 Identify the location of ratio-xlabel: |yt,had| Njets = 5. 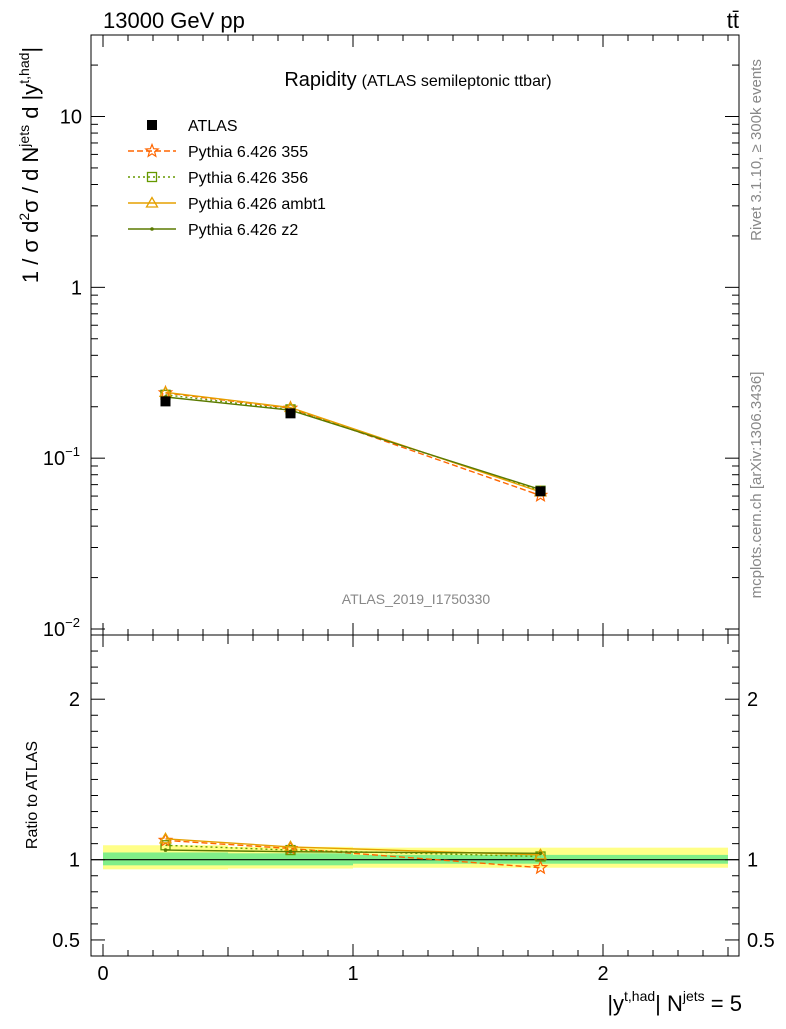
(674, 1002).